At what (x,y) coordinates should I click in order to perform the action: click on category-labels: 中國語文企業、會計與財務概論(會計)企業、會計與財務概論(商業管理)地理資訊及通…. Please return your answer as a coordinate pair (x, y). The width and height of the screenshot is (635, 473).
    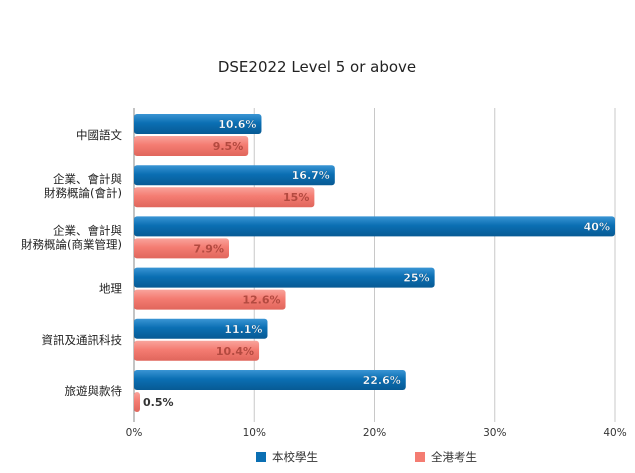
    Looking at the image, I should click on (71, 263).